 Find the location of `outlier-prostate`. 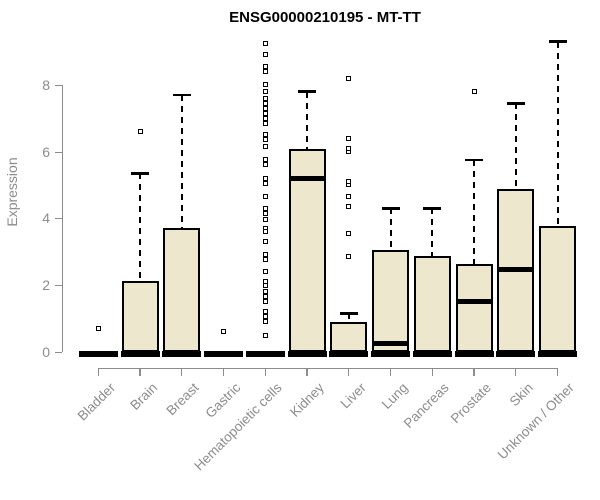

outlier-prostate is located at coordinates (474, 92).